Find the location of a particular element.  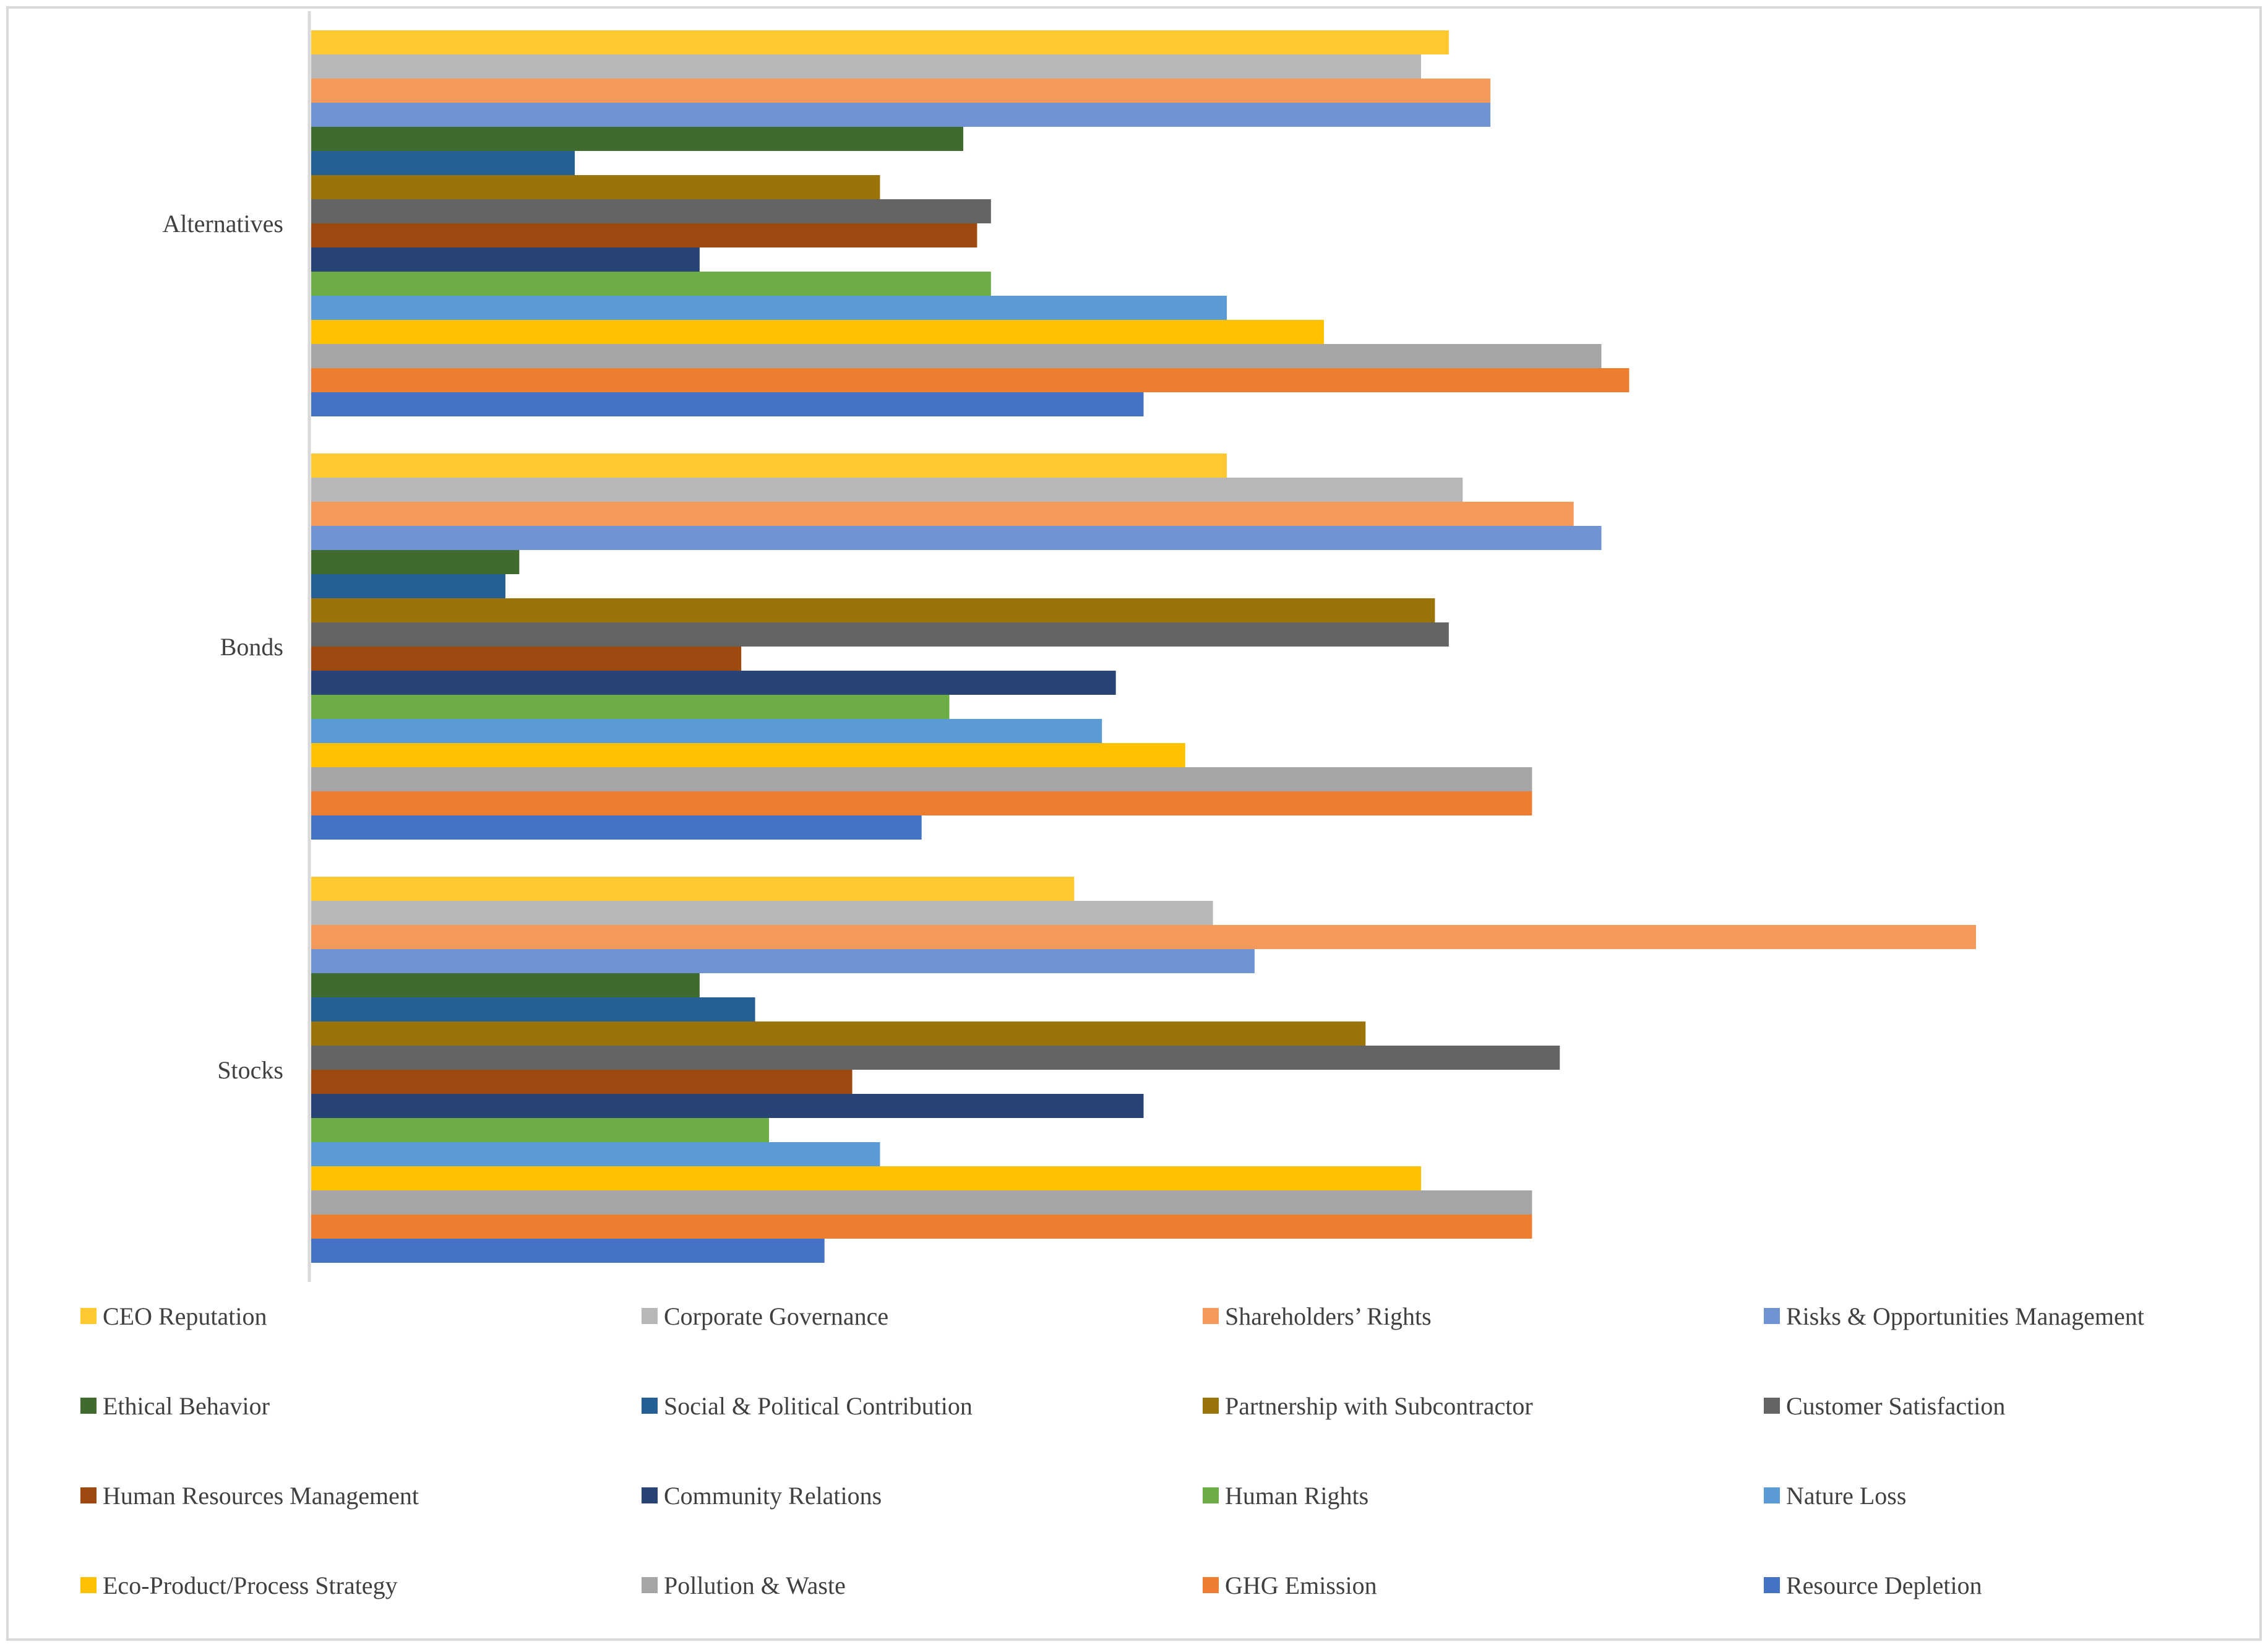

bar-alternatives-nature-loss is located at coordinates (769, 308).